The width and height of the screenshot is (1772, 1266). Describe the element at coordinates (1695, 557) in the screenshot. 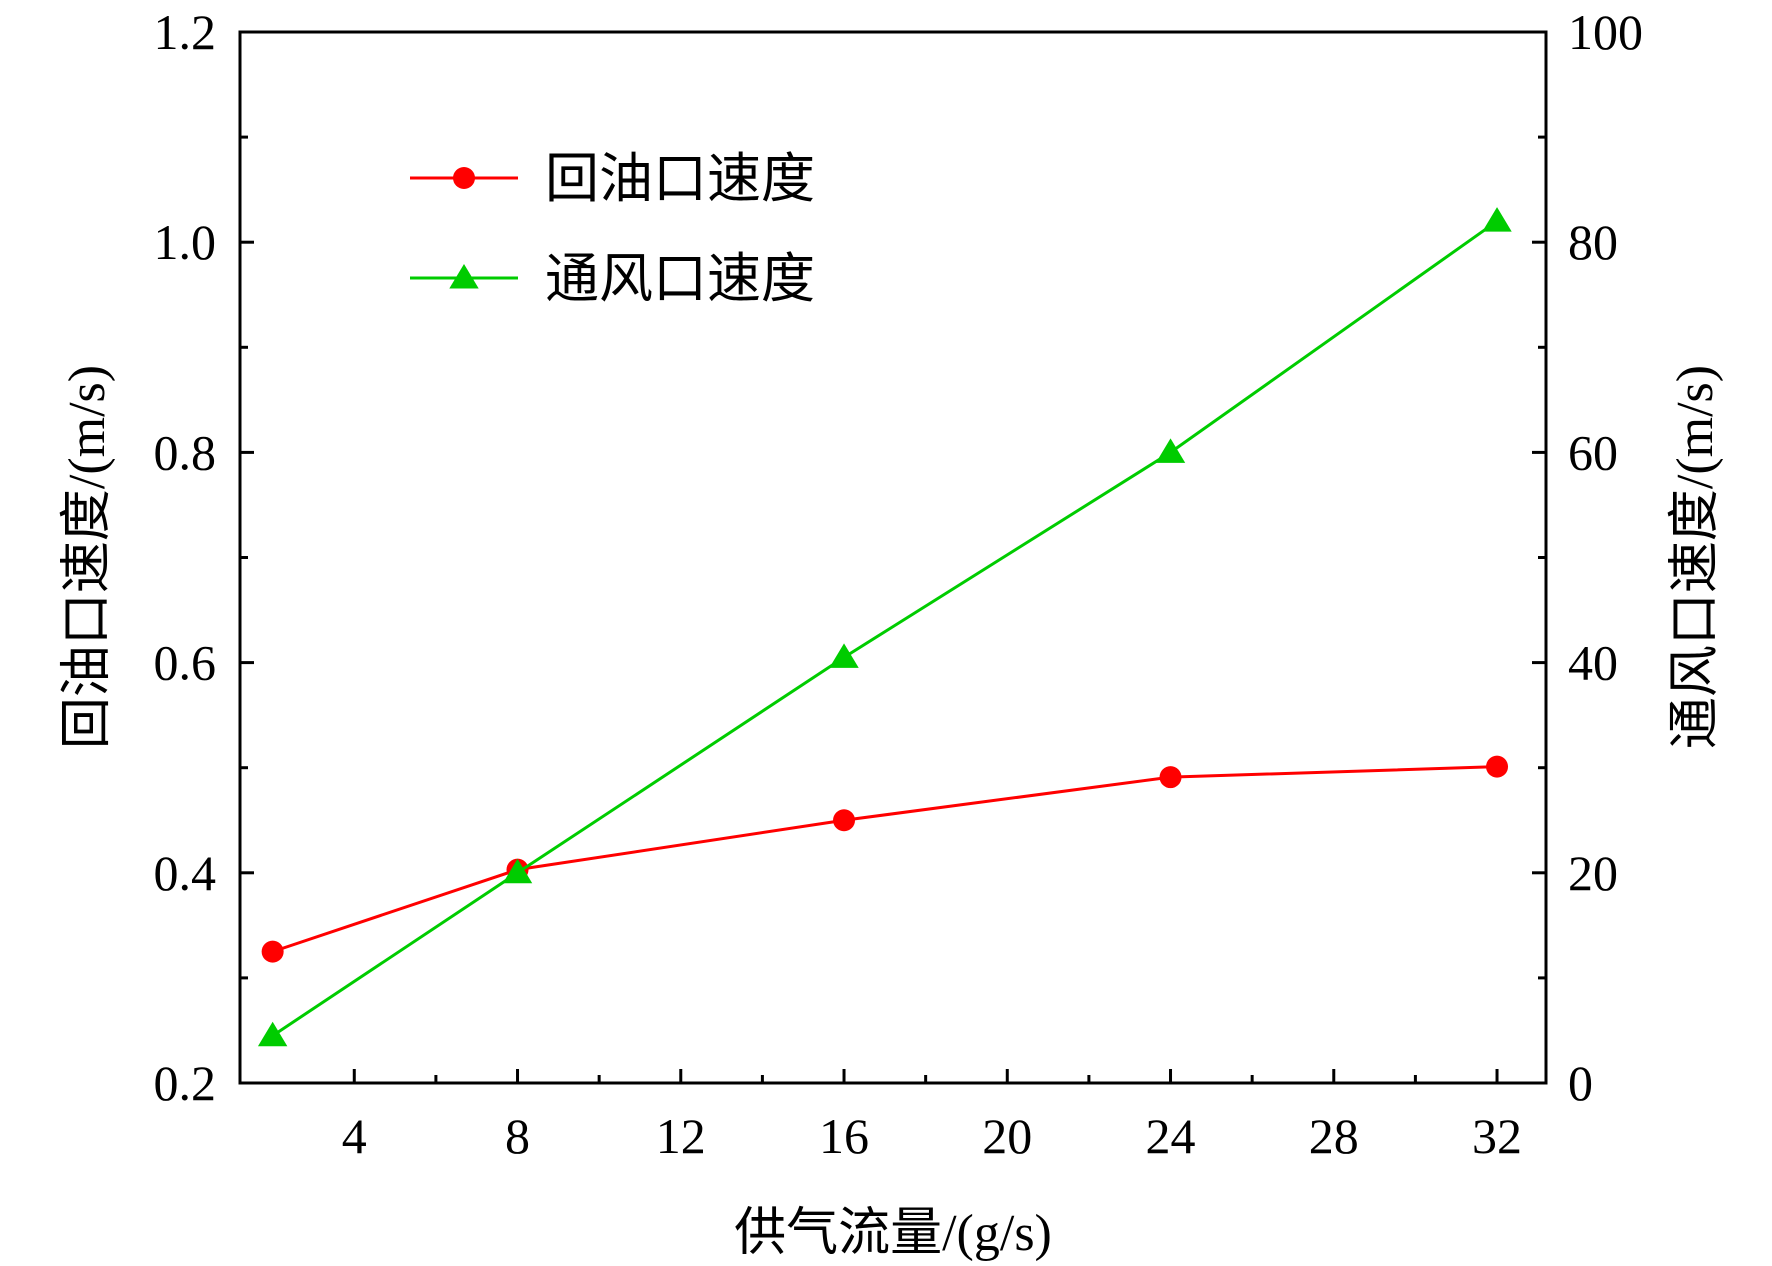

I see `y-axis-right-title: 通风口速度/(m/s)` at that location.